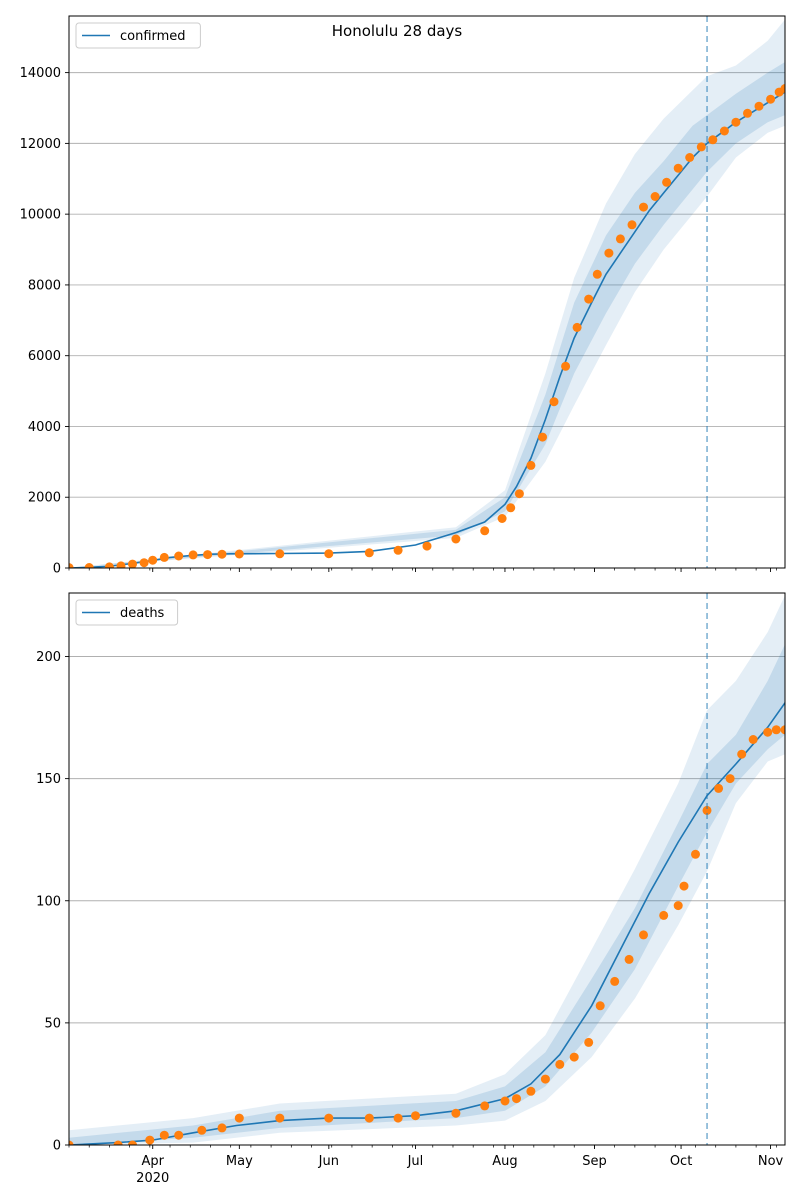 The height and width of the screenshot is (1200, 800). What do you see at coordinates (48, 779) in the screenshot?
I see `y-tick-label: 150` at bounding box center [48, 779].